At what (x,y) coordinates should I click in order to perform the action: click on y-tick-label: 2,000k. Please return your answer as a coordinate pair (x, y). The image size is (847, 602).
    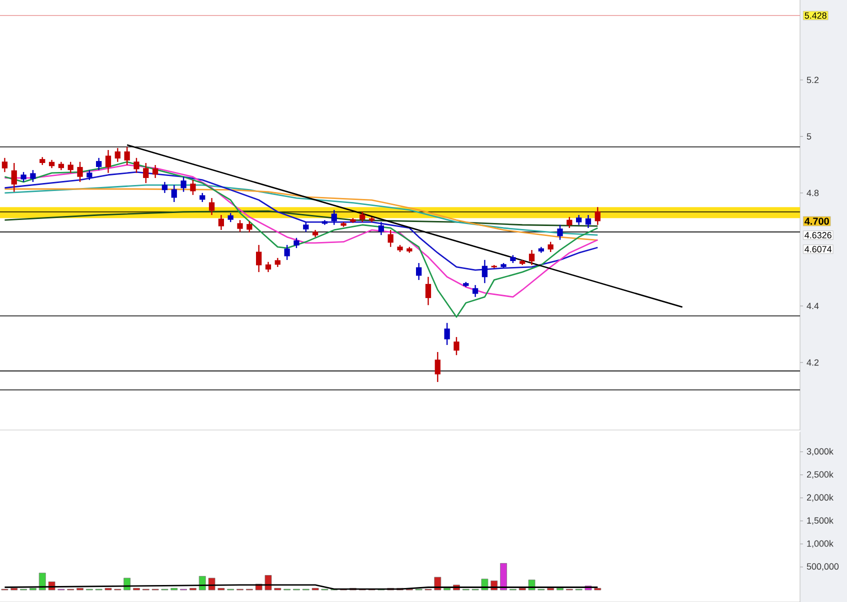
    Looking at the image, I should click on (820, 498).